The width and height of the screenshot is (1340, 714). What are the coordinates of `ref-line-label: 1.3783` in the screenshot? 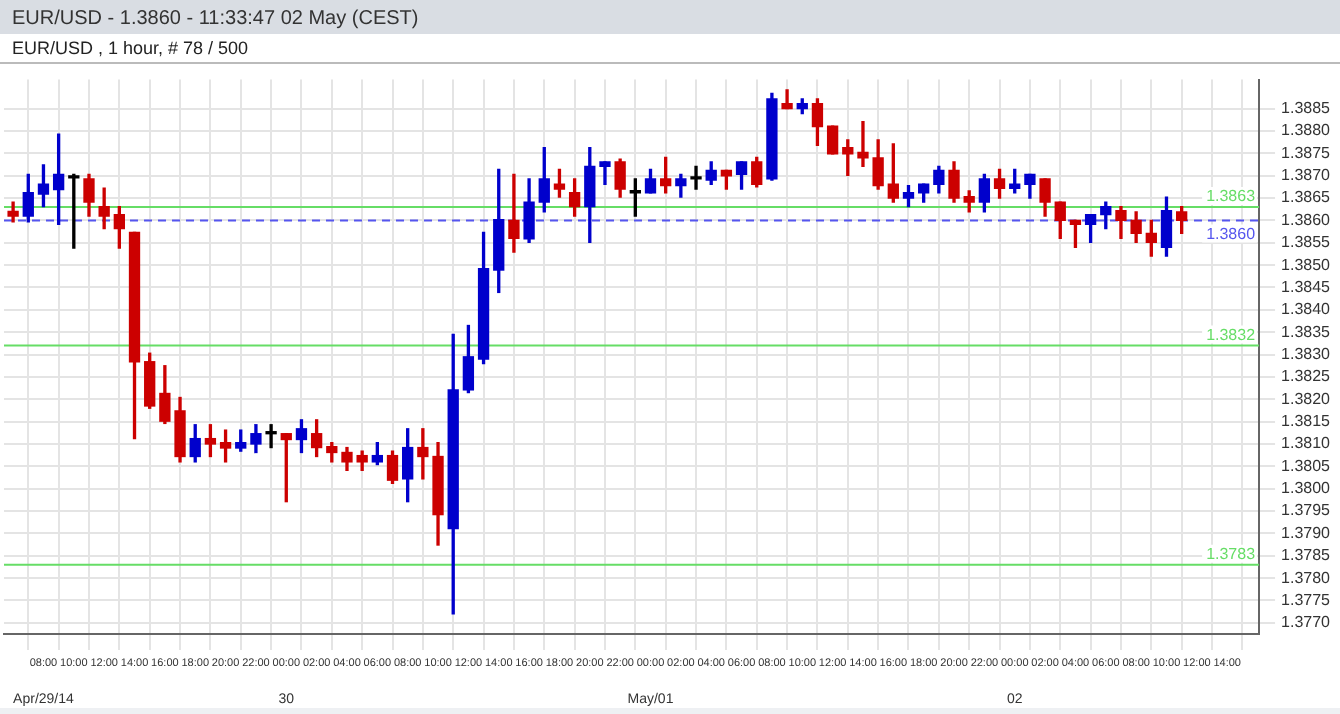 It's located at (1231, 554).